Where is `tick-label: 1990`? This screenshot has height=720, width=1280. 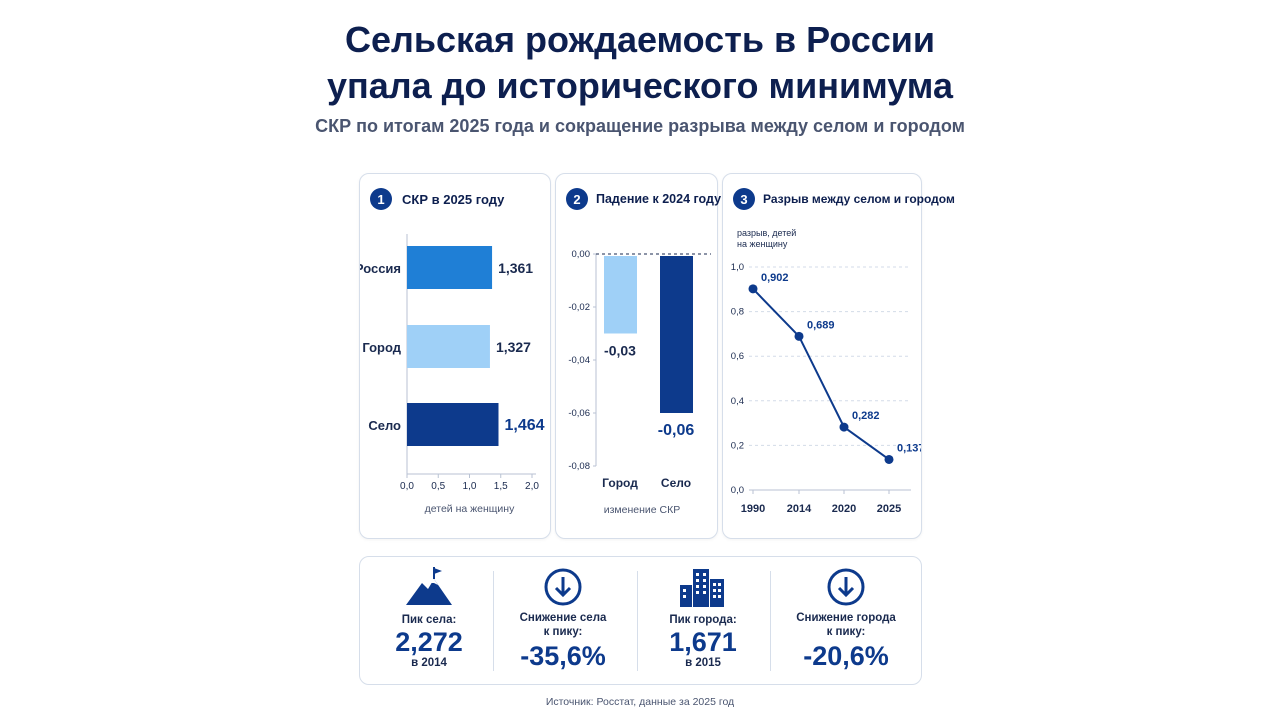 tick-label: 1990 is located at coordinates (753, 509).